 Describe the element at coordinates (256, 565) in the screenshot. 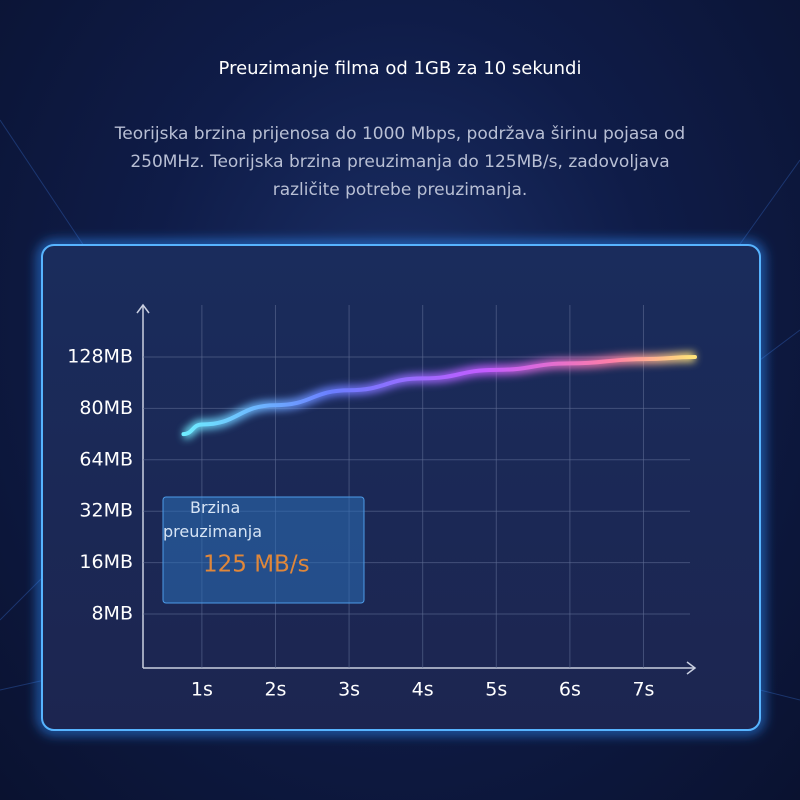

I see `annotation-value: 125 MB/s` at that location.